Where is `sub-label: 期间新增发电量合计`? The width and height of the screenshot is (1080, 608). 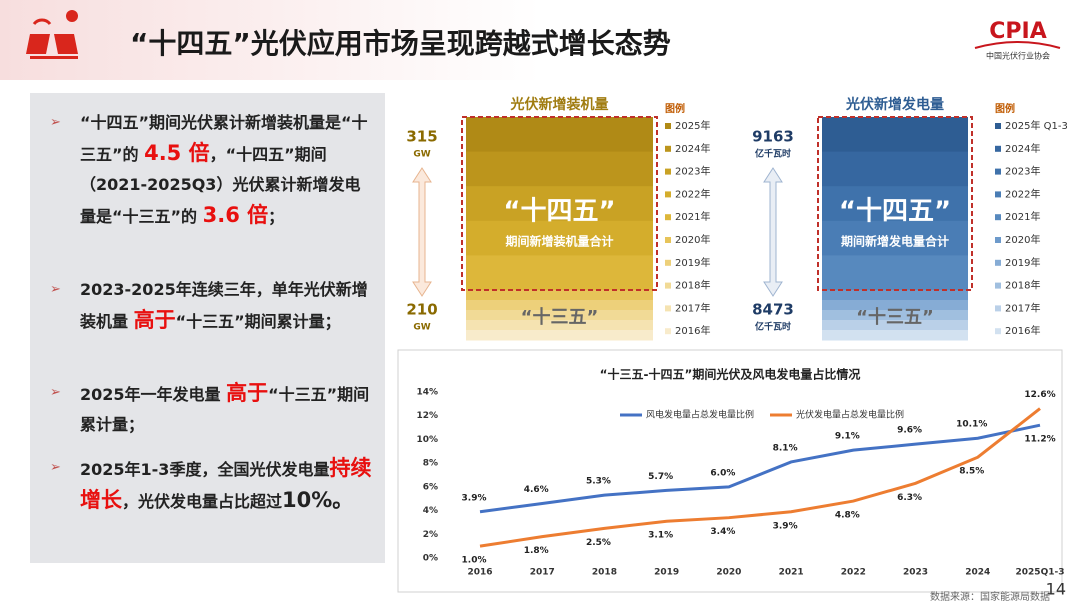 sub-label: 期间新增发电量合计 is located at coordinates (895, 241).